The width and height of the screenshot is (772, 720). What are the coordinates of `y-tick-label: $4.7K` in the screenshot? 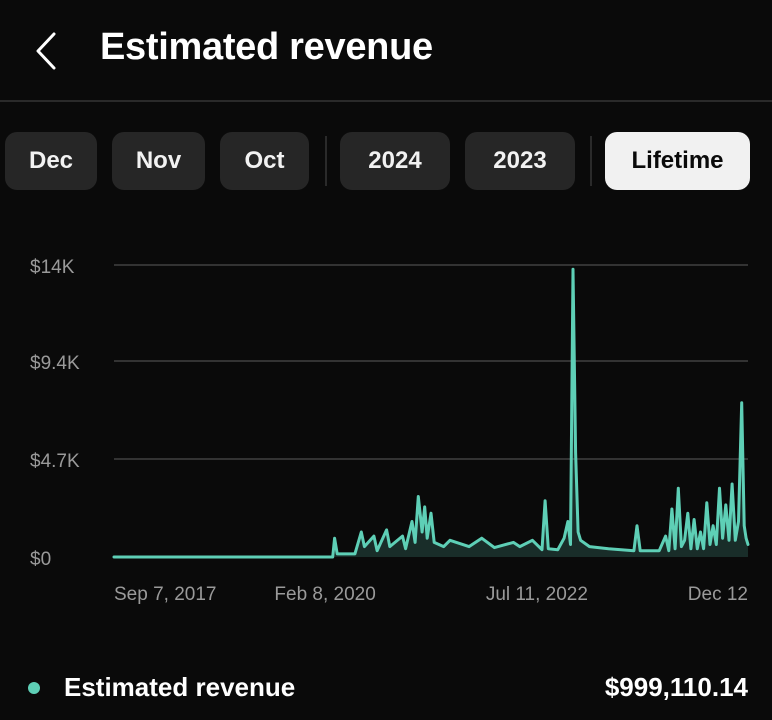 It's located at (55, 461).